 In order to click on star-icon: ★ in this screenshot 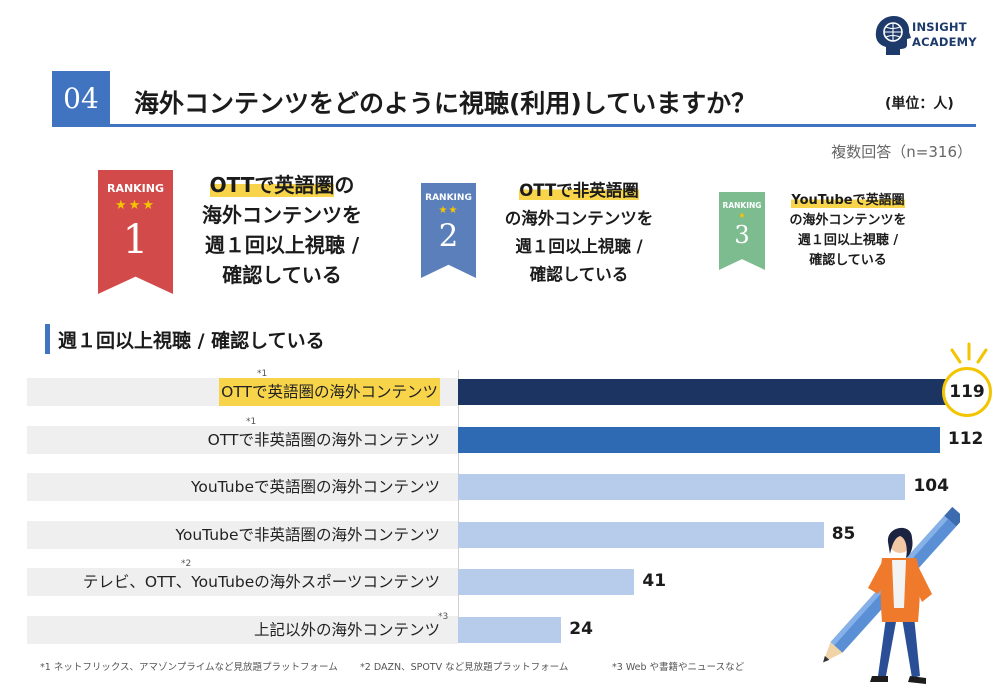, I will do `click(742, 215)`.